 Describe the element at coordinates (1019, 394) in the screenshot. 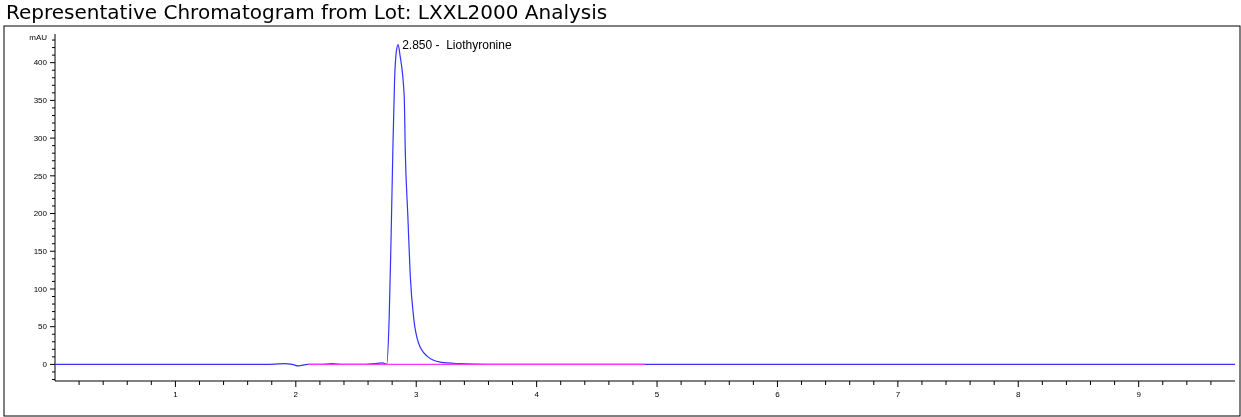

I see `x-tick-label: 8` at that location.